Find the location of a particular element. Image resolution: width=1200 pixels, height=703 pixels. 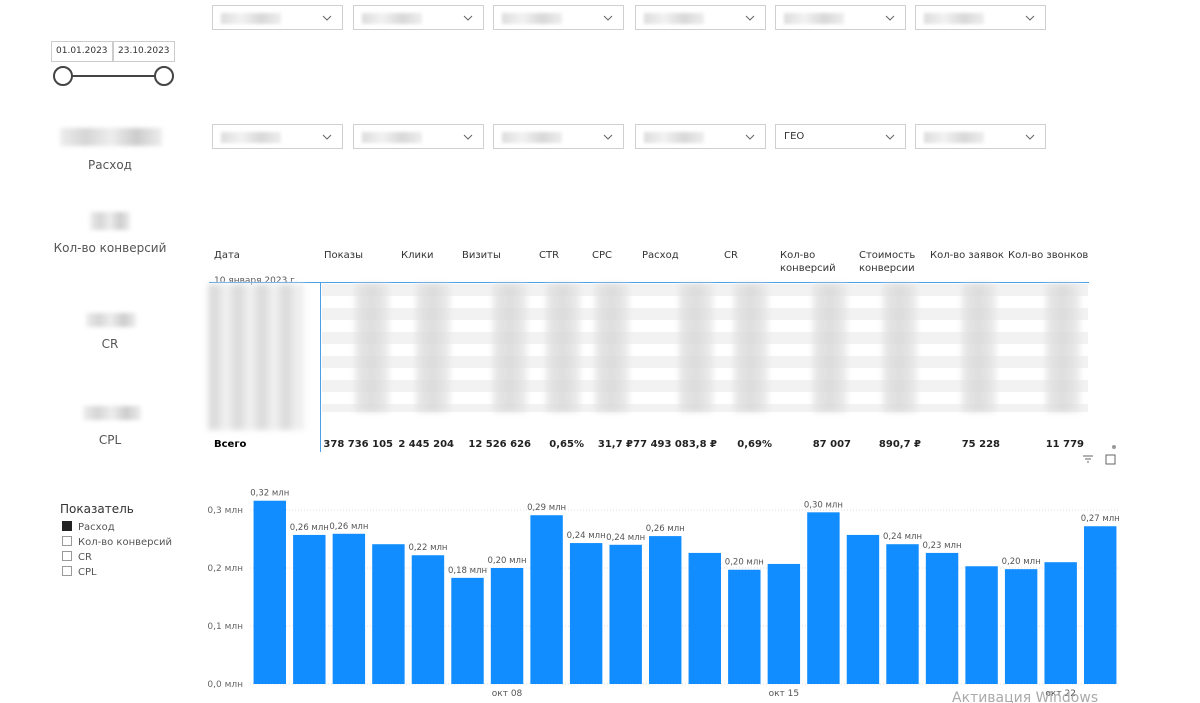

column-header: Дата is located at coordinates (227, 255).